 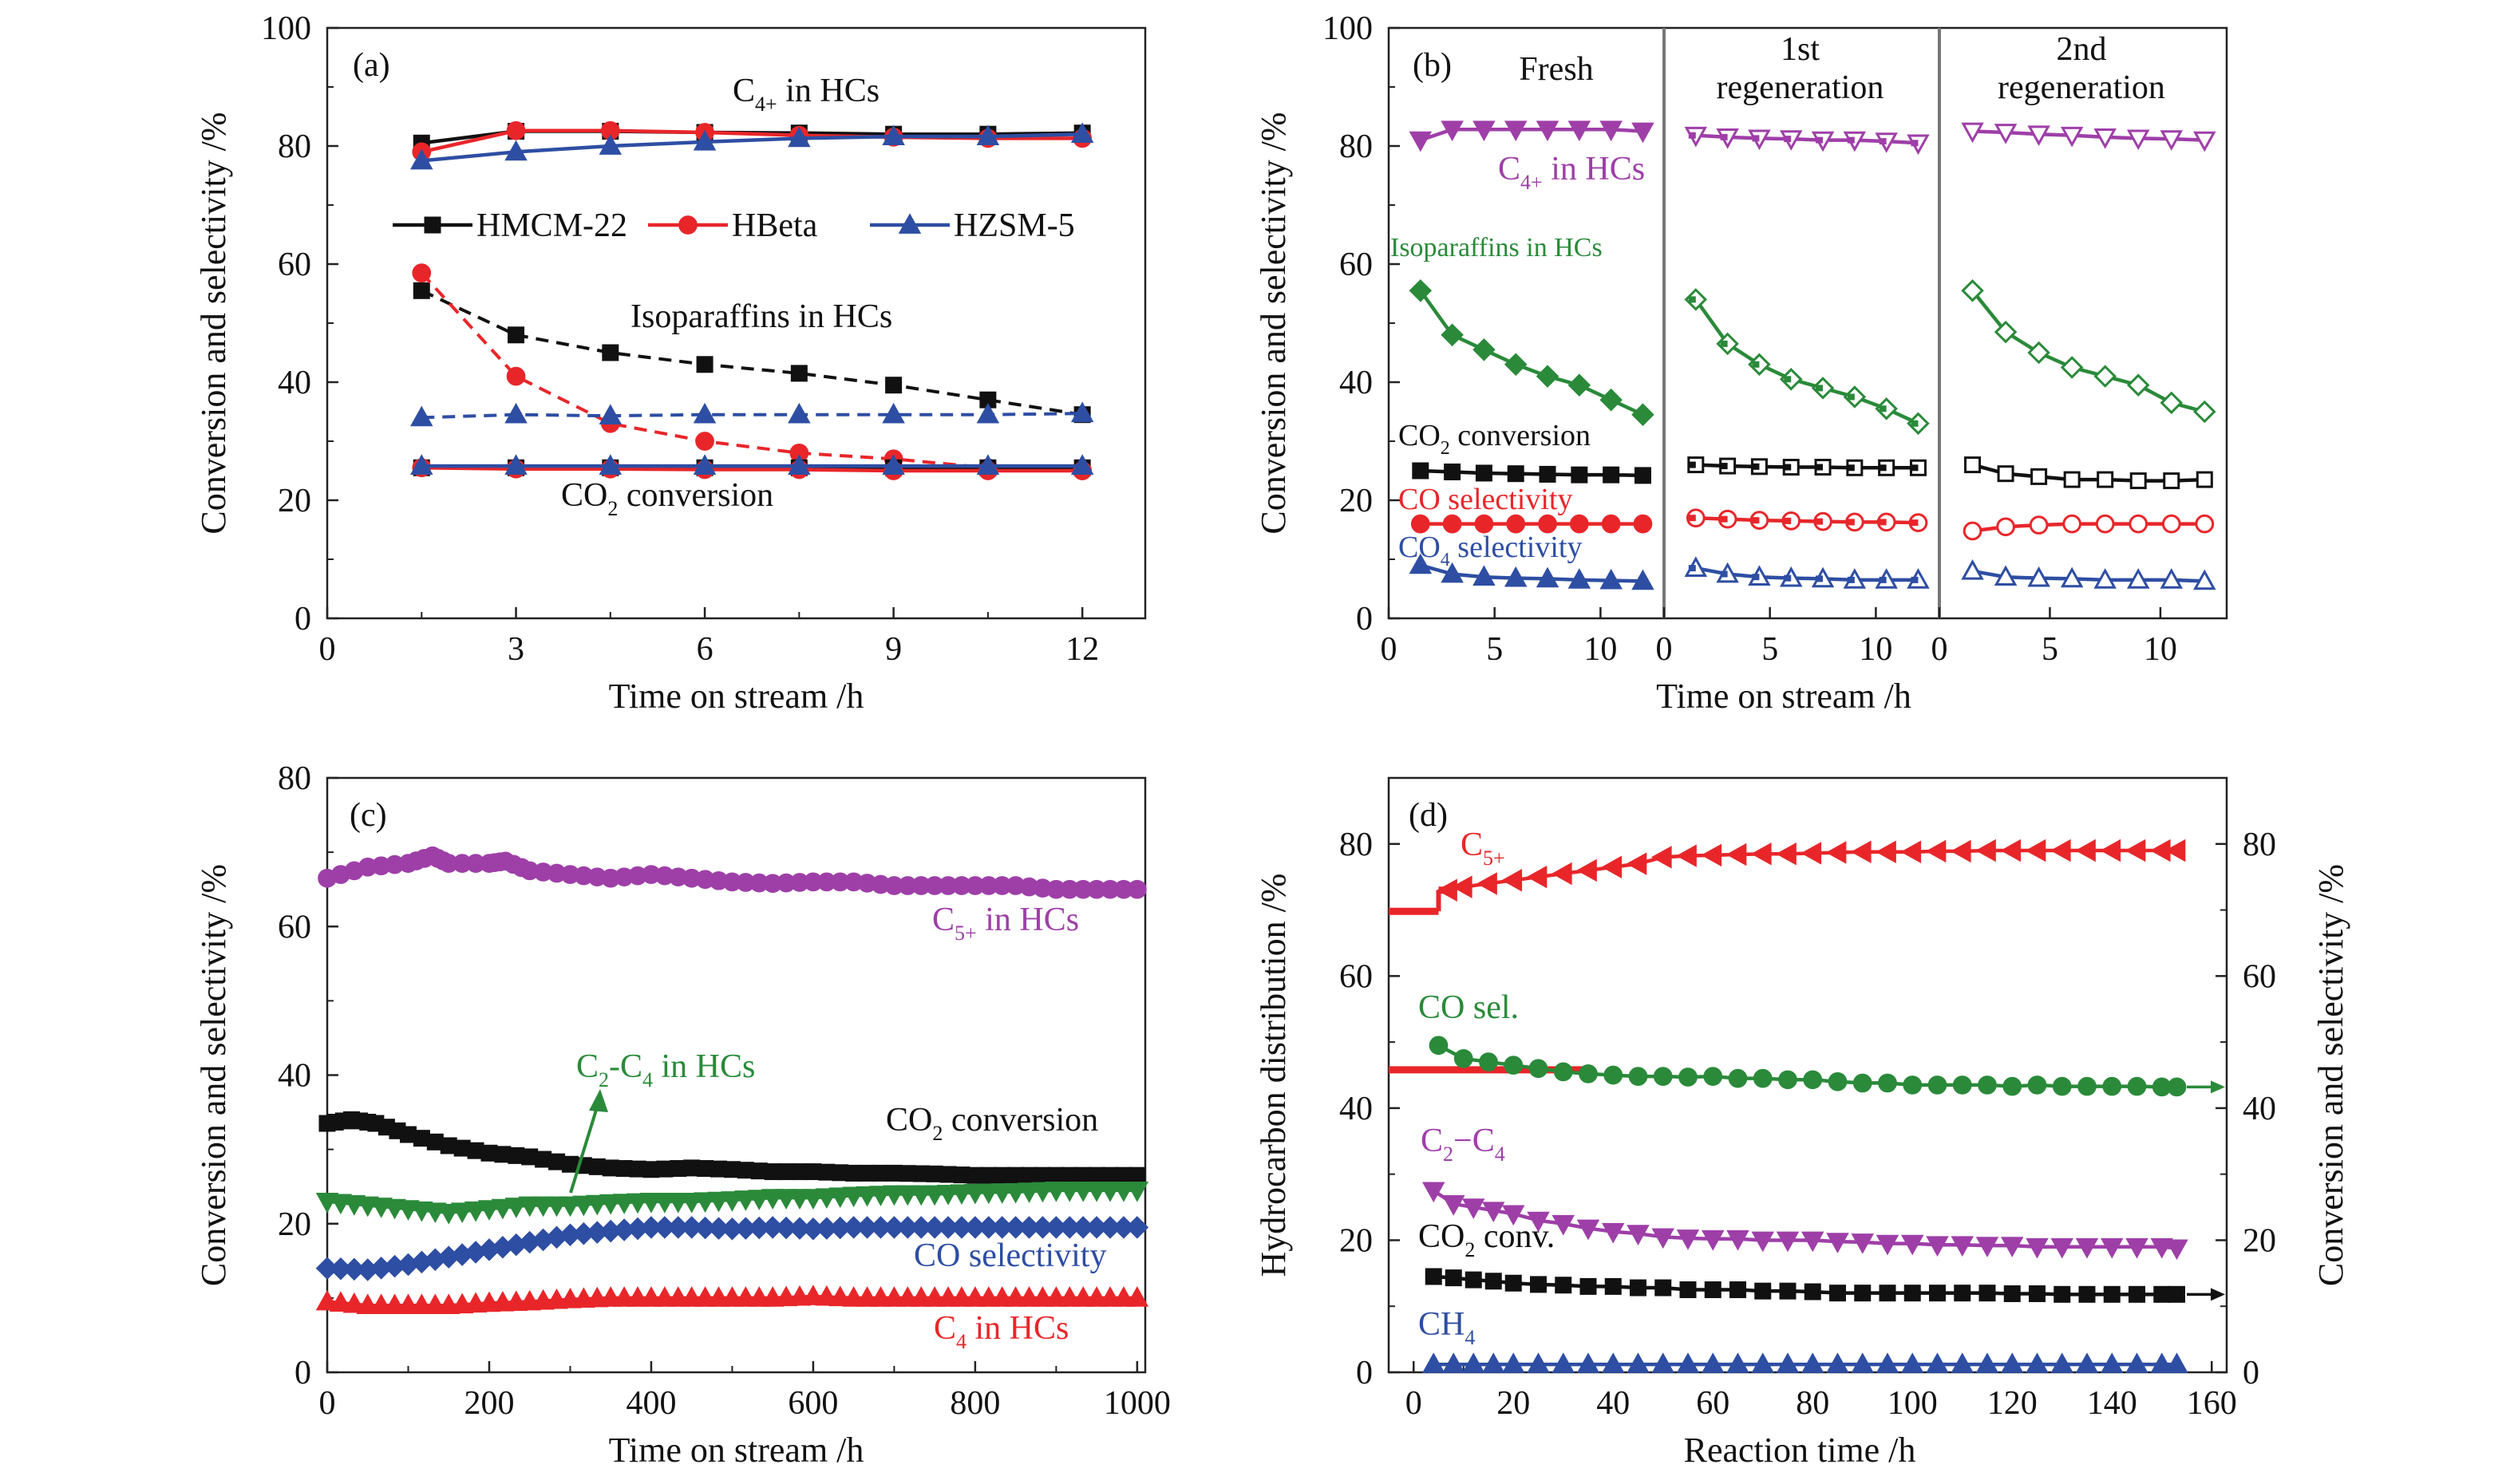 I want to click on x-tick-label: 40, so click(x=1613, y=1403).